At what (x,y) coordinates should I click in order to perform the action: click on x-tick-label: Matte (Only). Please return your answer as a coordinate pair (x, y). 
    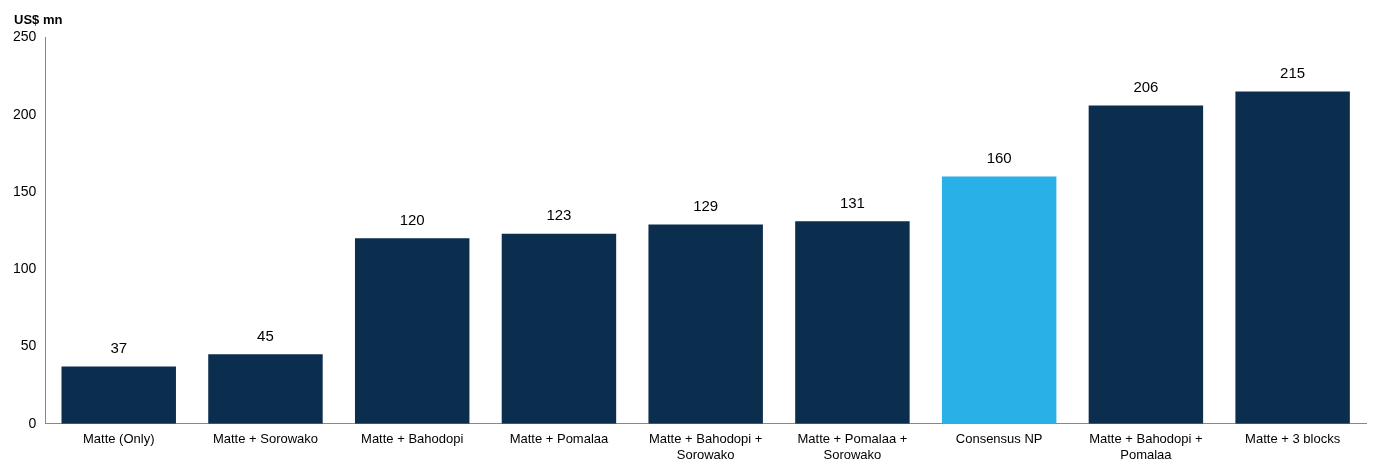
    Looking at the image, I should click on (118, 439).